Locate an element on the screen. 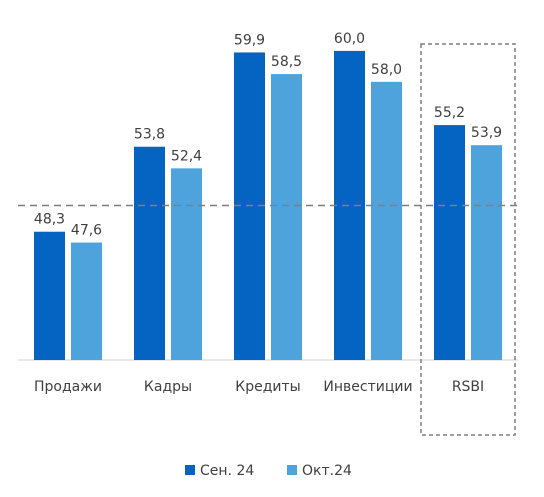  category-label-2: Кредиты is located at coordinates (267, 387).